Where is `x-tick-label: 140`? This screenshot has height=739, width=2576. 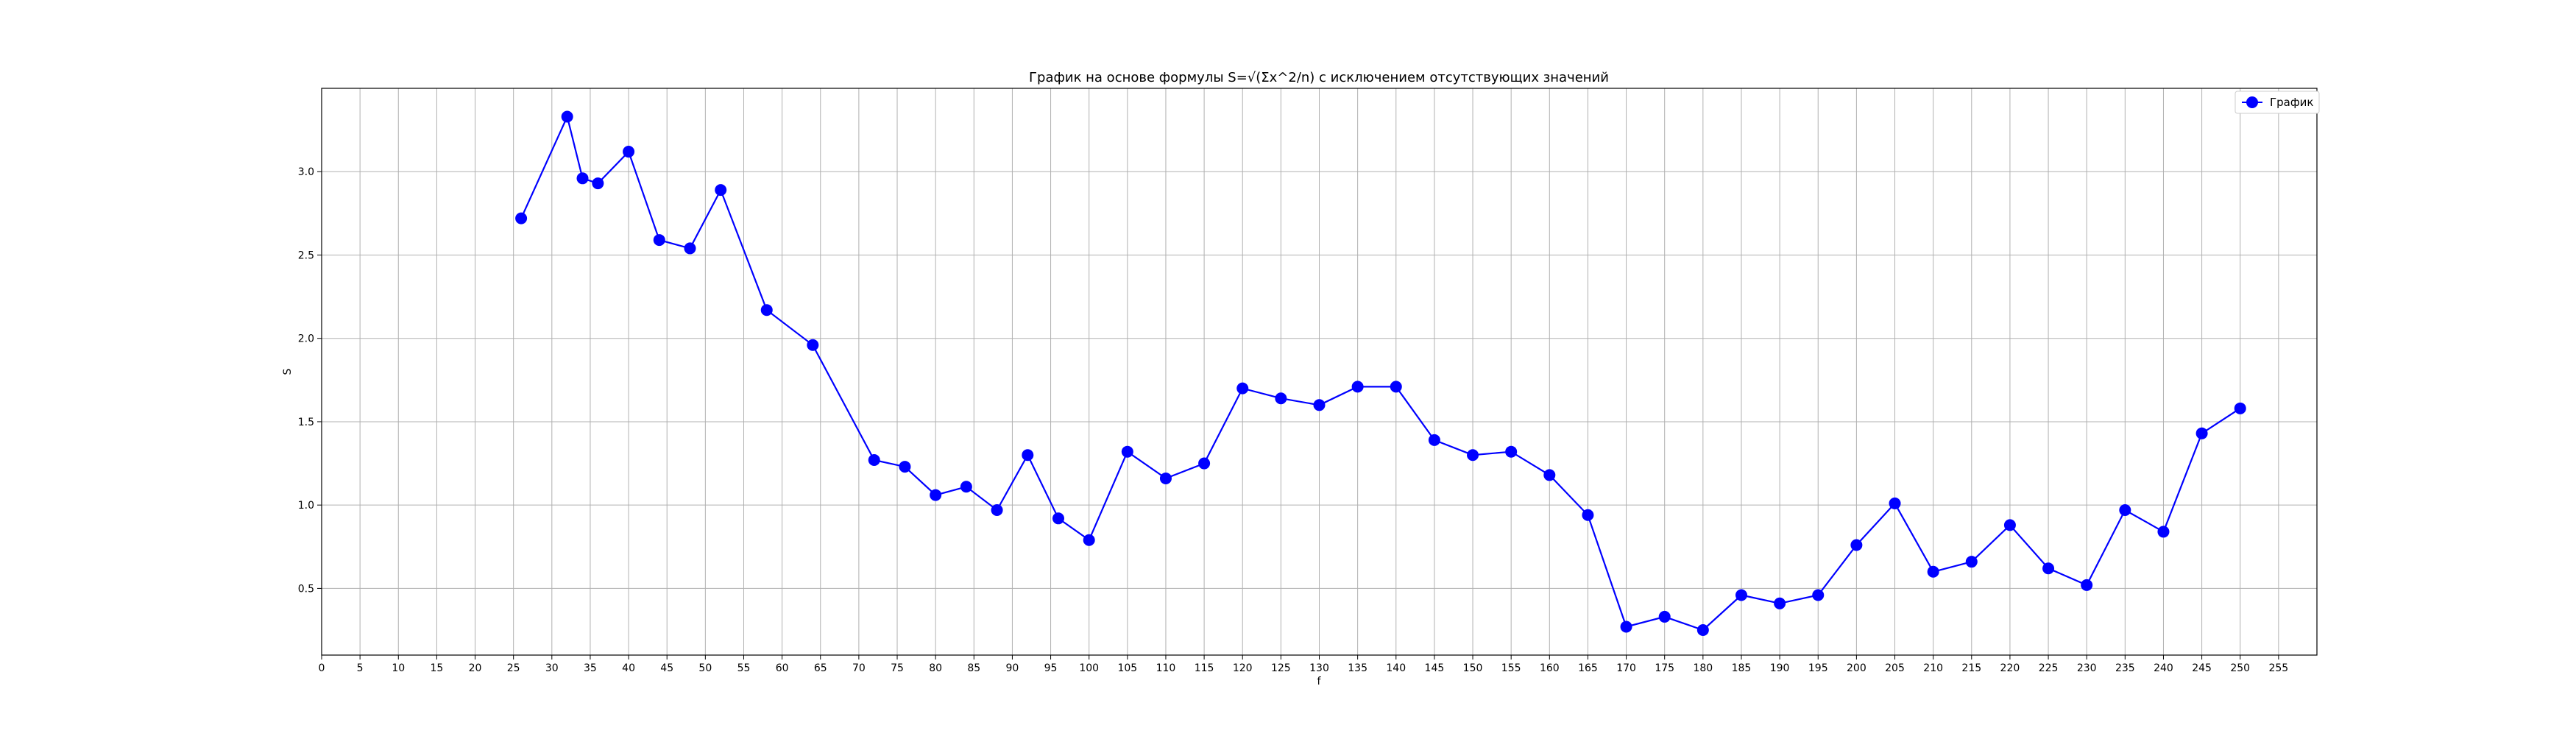 x-tick-label: 140 is located at coordinates (1396, 668).